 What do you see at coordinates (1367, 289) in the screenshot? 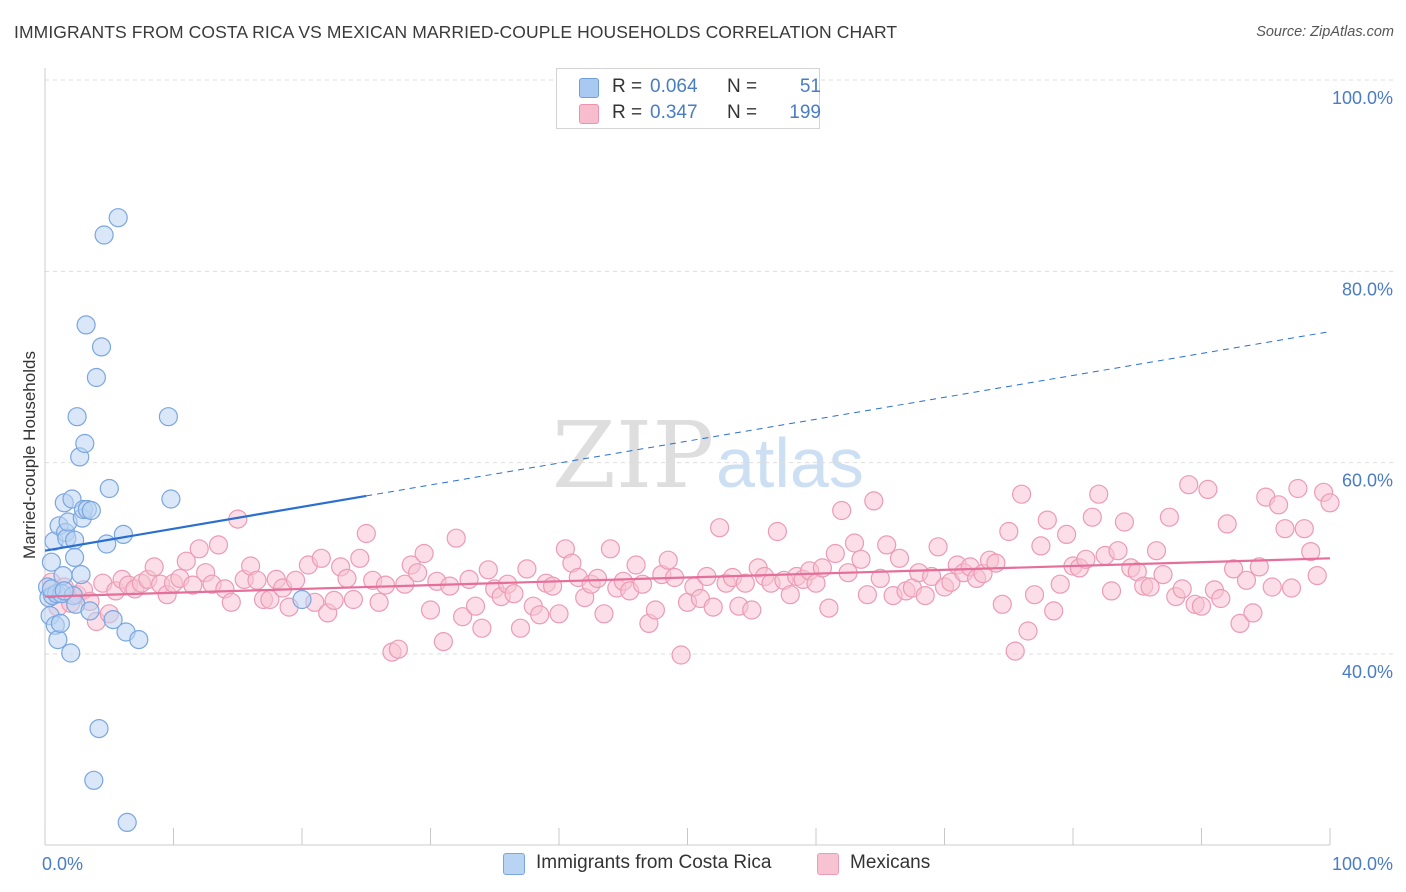
I see `y-tick-label: 80.0%` at bounding box center [1367, 289].